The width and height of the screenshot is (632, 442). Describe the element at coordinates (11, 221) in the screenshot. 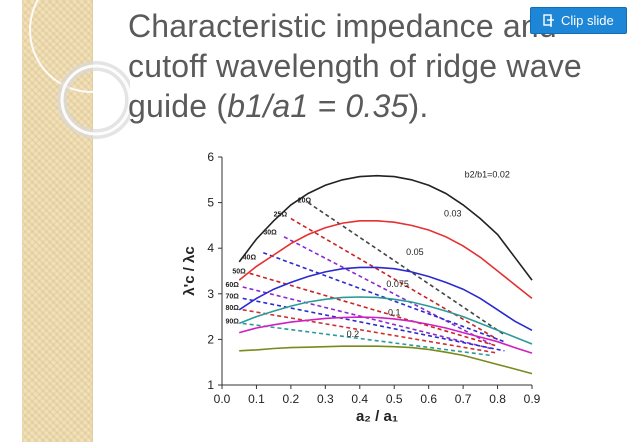

I see `page-margin` at that location.